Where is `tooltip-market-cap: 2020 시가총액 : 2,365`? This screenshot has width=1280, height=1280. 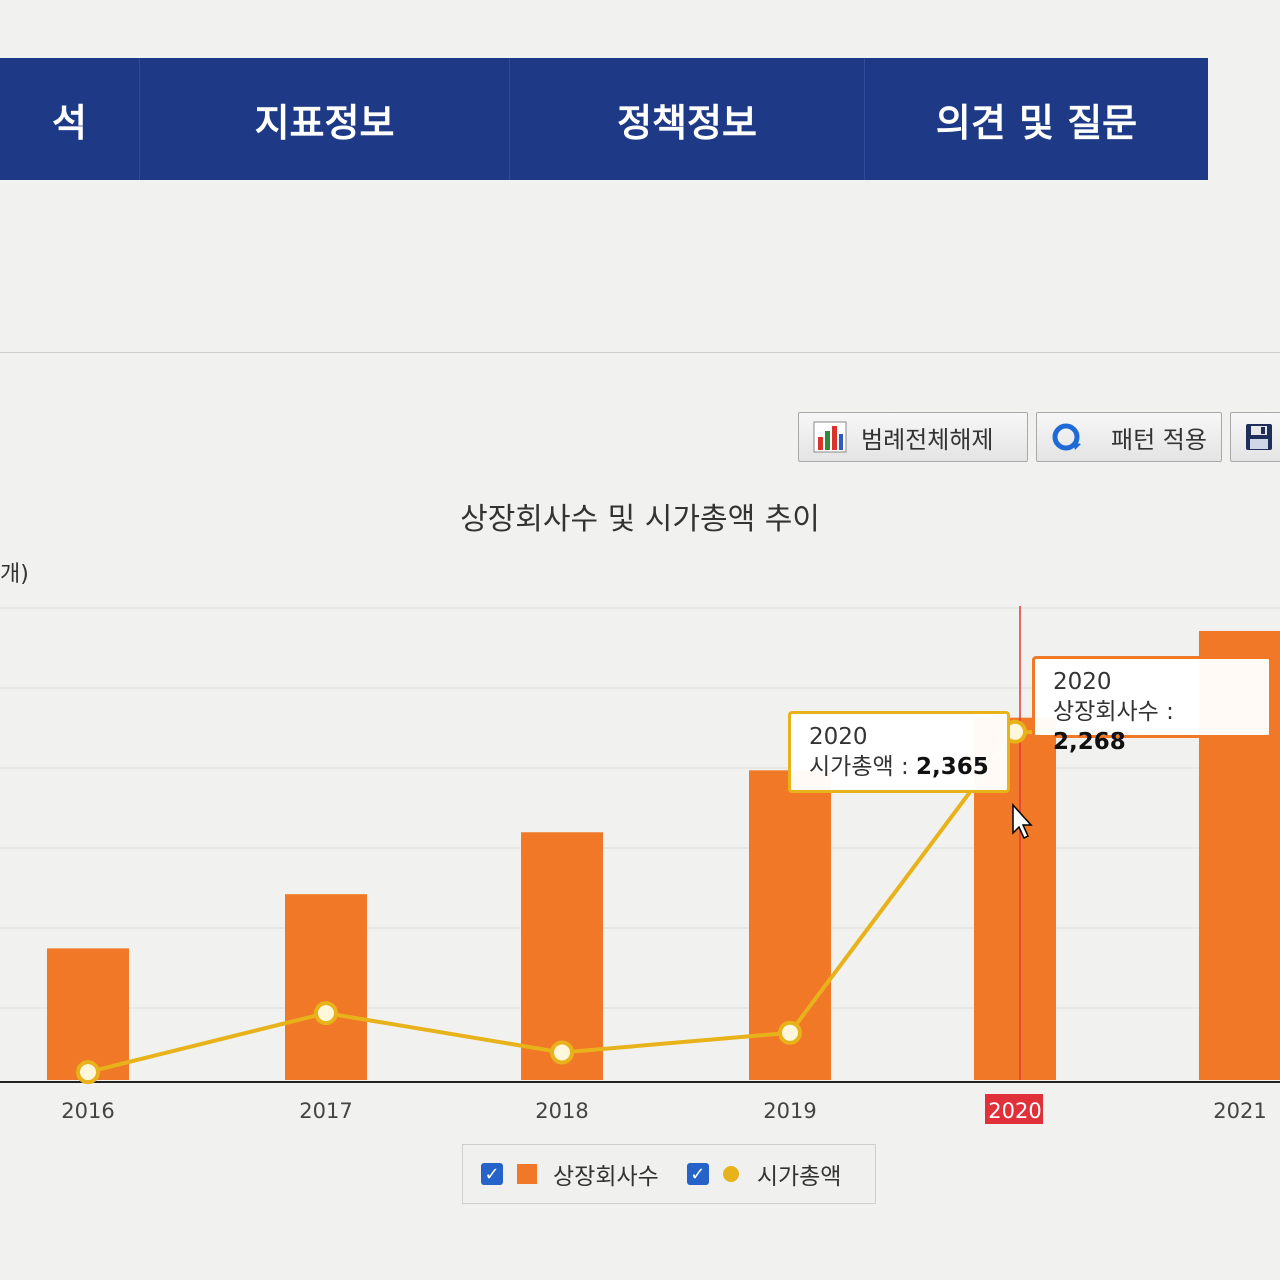
tooltip-market-cap: 2020 시가총액 : 2,365 is located at coordinates (899, 752).